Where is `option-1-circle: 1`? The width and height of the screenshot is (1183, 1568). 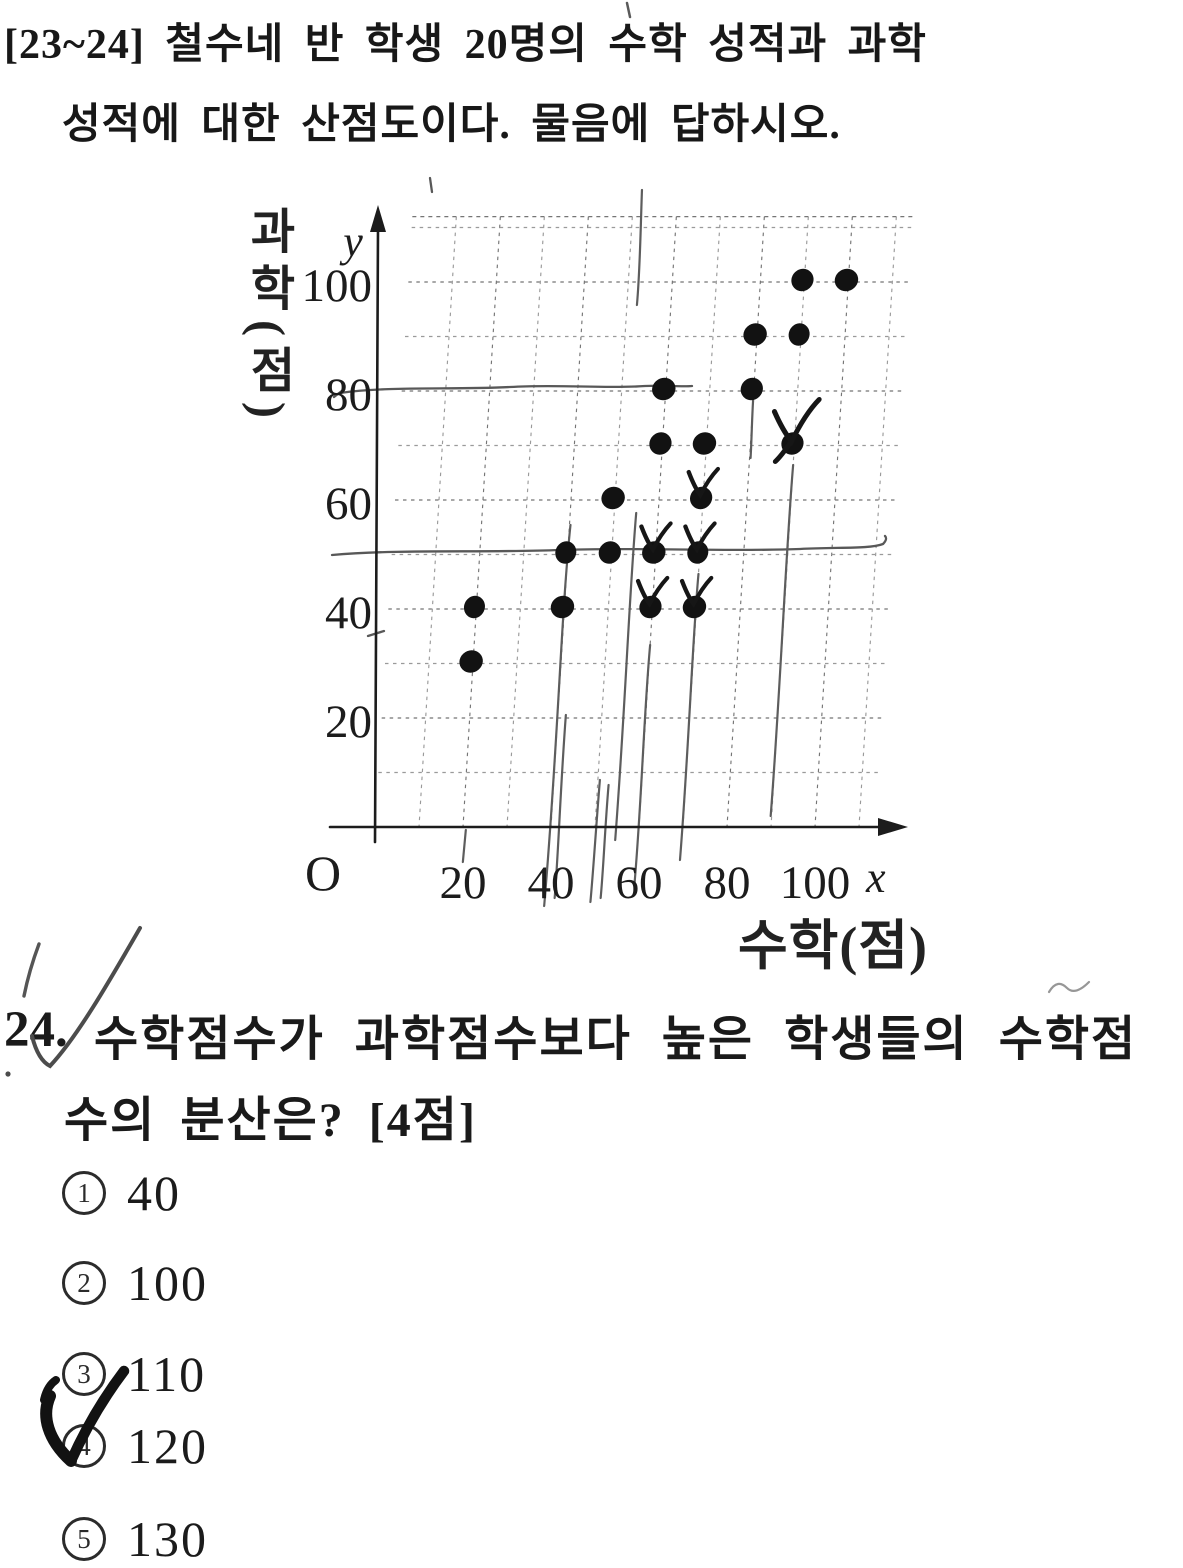 option-1-circle: 1 is located at coordinates (84, 1193).